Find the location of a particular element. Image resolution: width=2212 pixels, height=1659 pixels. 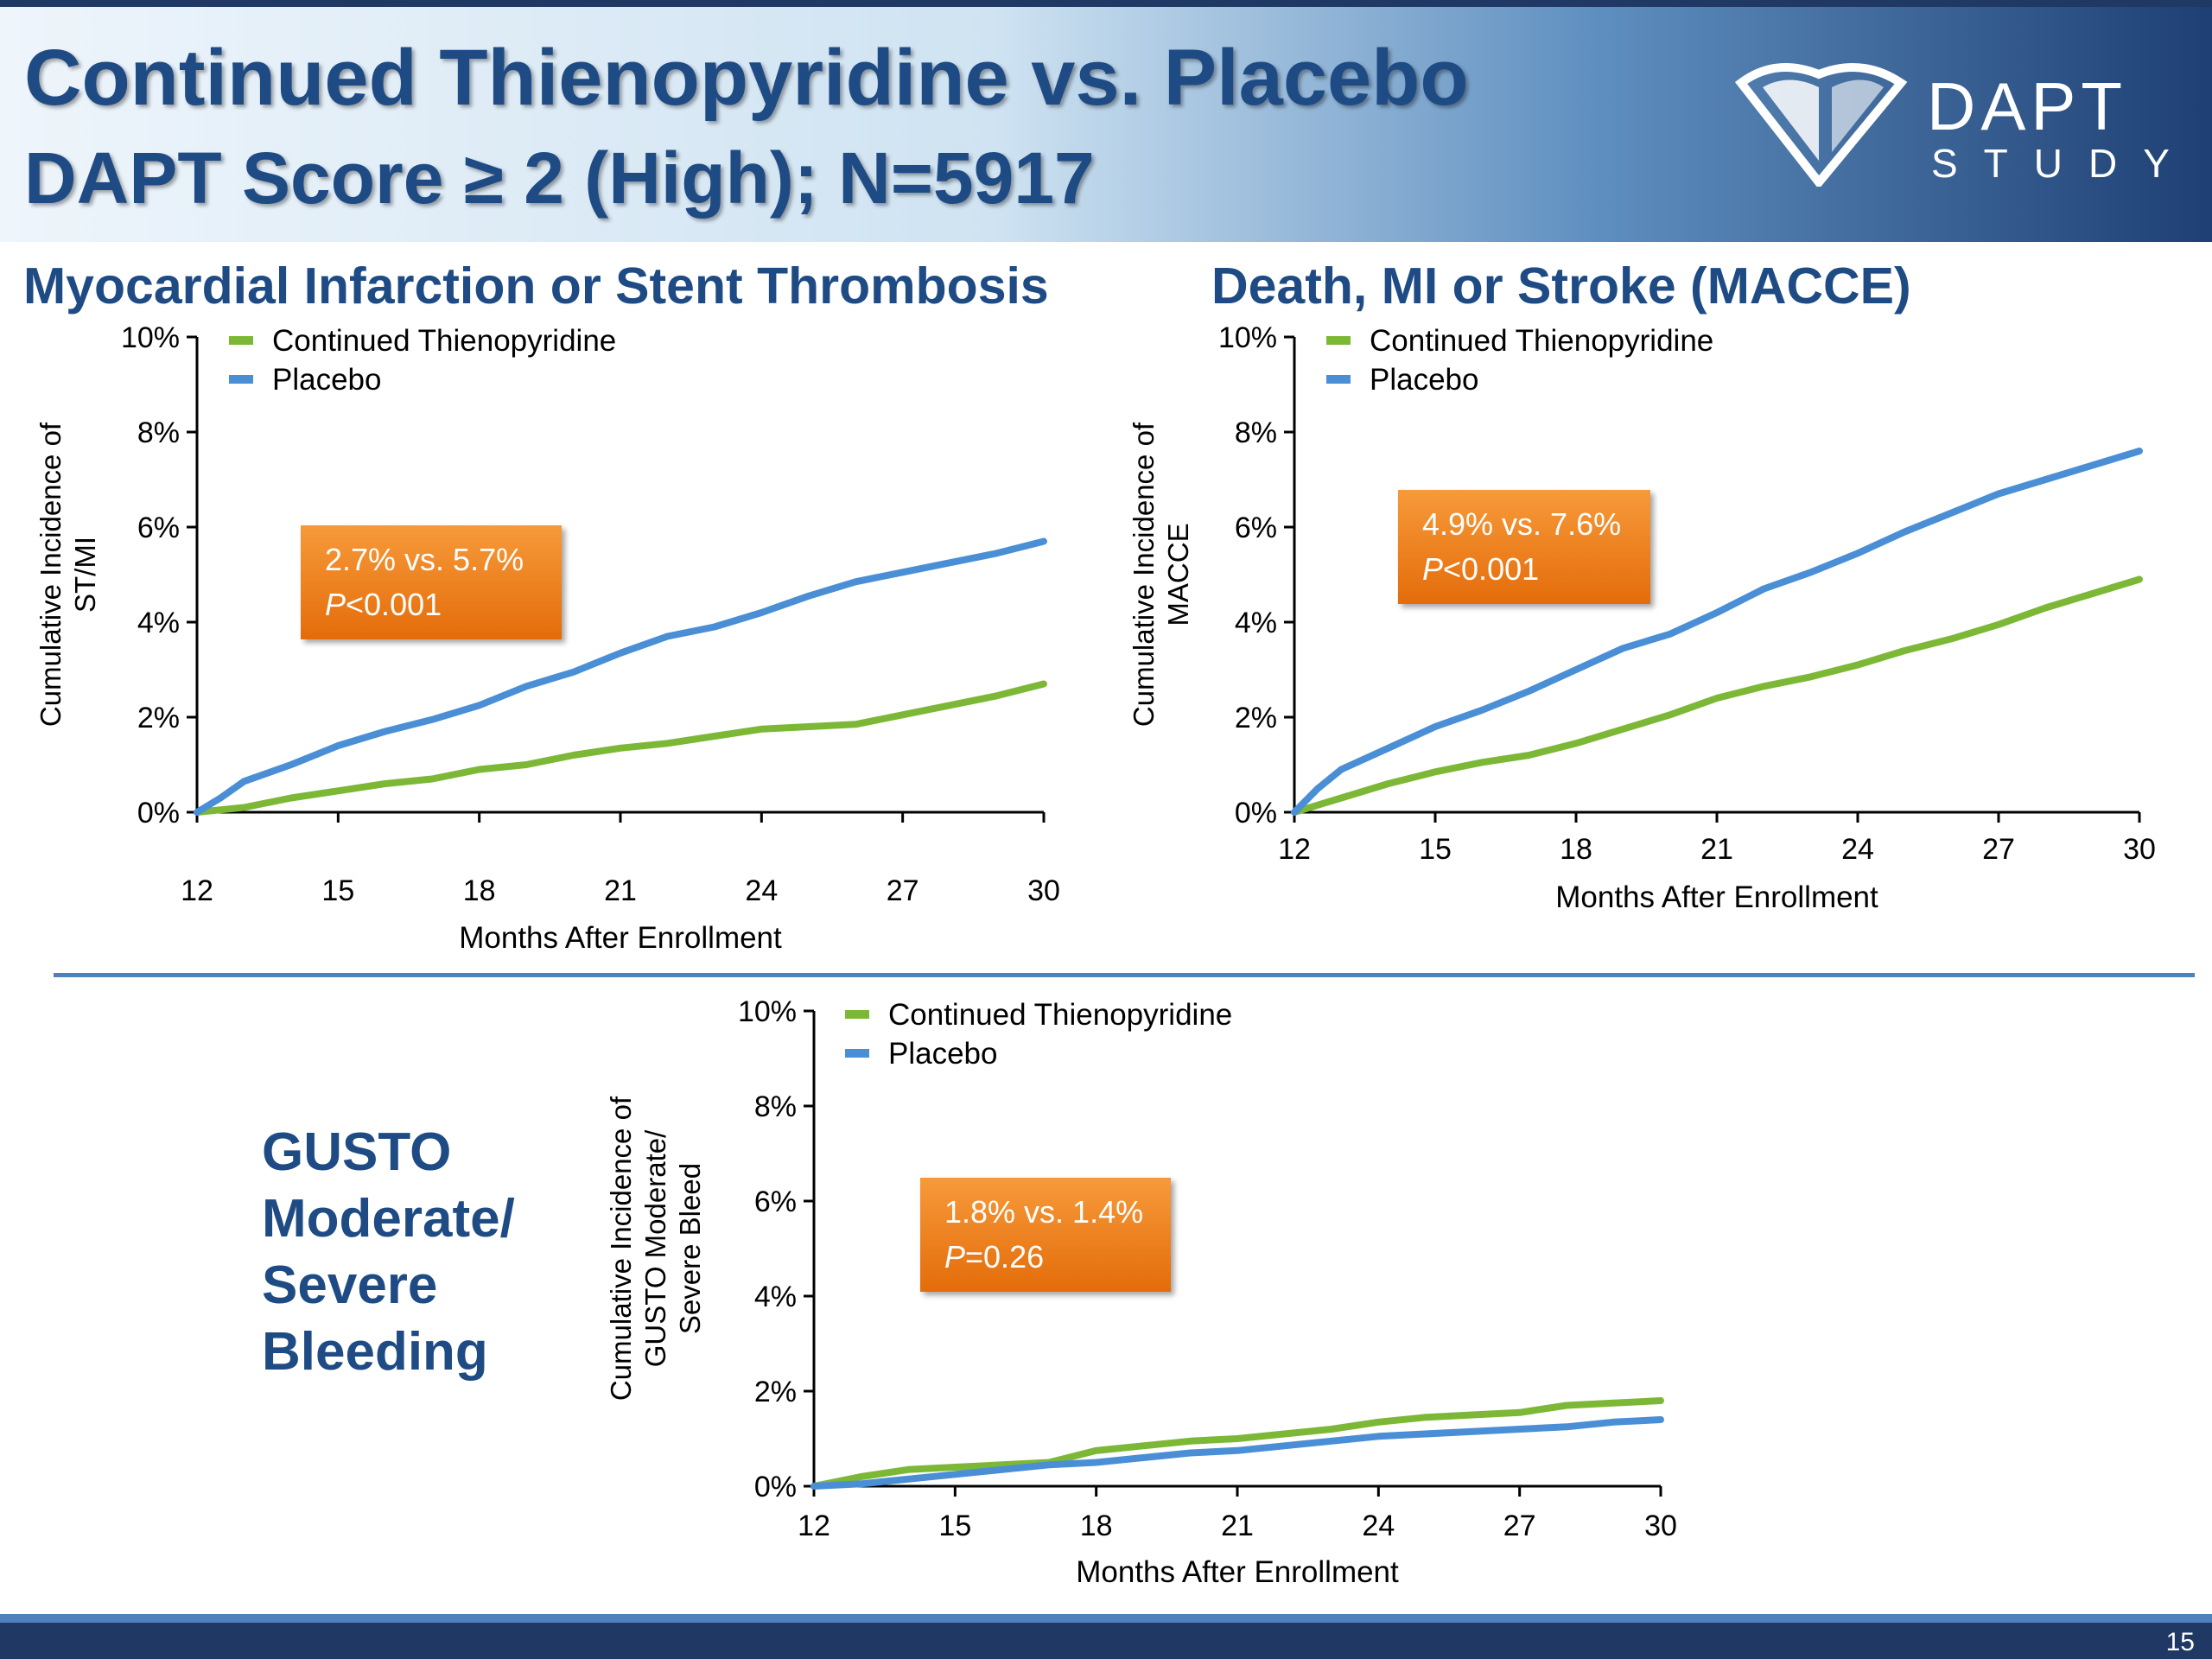

stat-comparison: 1.8% vs. 1.4% is located at coordinates (1044, 1212).